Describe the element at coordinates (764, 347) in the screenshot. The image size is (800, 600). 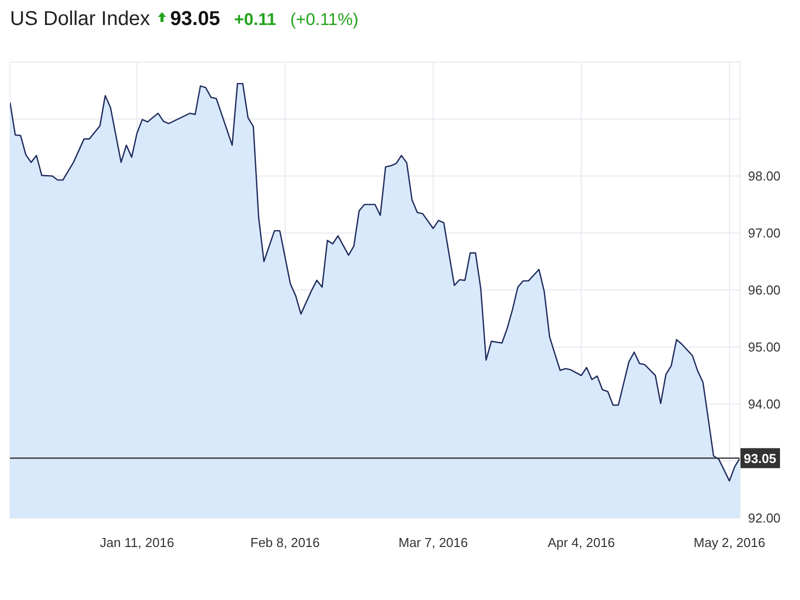
I see `y-tick-label: 95.00` at that location.